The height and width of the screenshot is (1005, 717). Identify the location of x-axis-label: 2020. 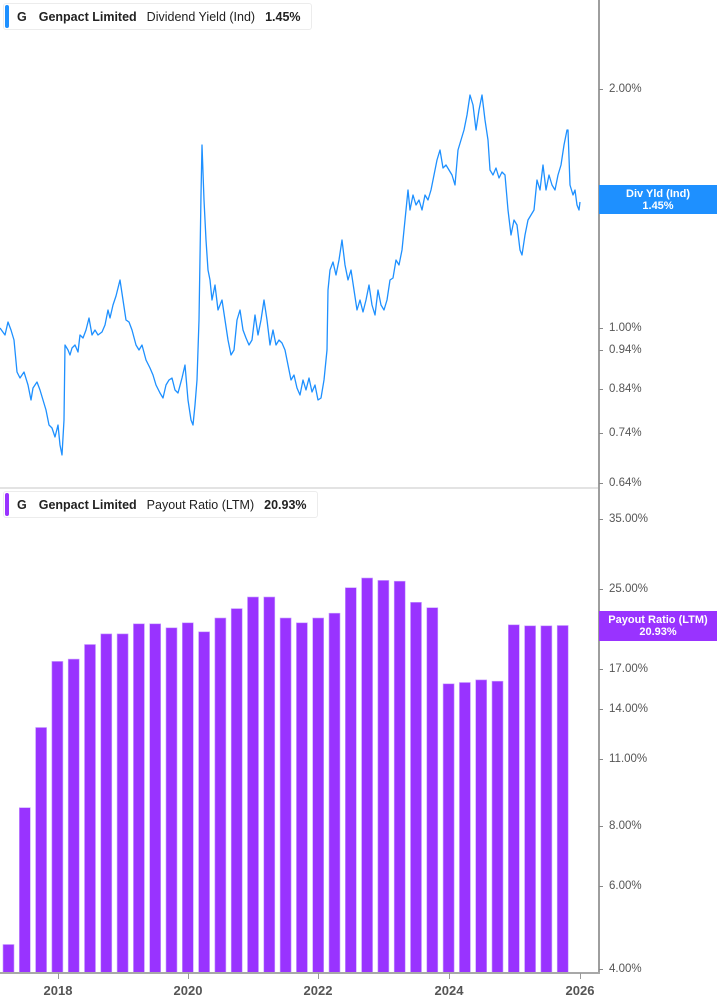
(188, 990).